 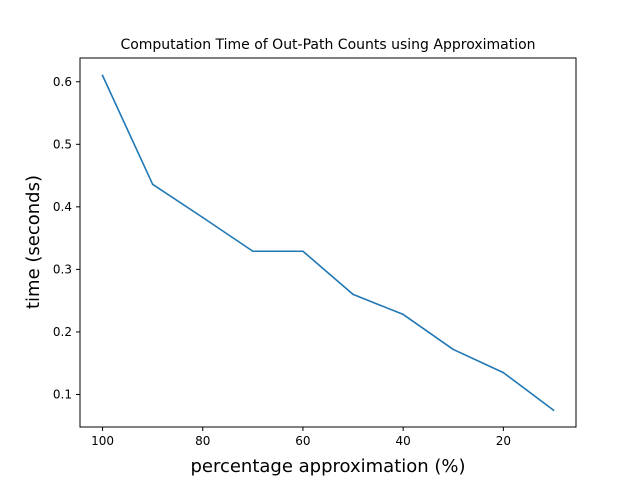 What do you see at coordinates (62, 207) in the screenshot?
I see `y-tick-label: 0.4` at bounding box center [62, 207].